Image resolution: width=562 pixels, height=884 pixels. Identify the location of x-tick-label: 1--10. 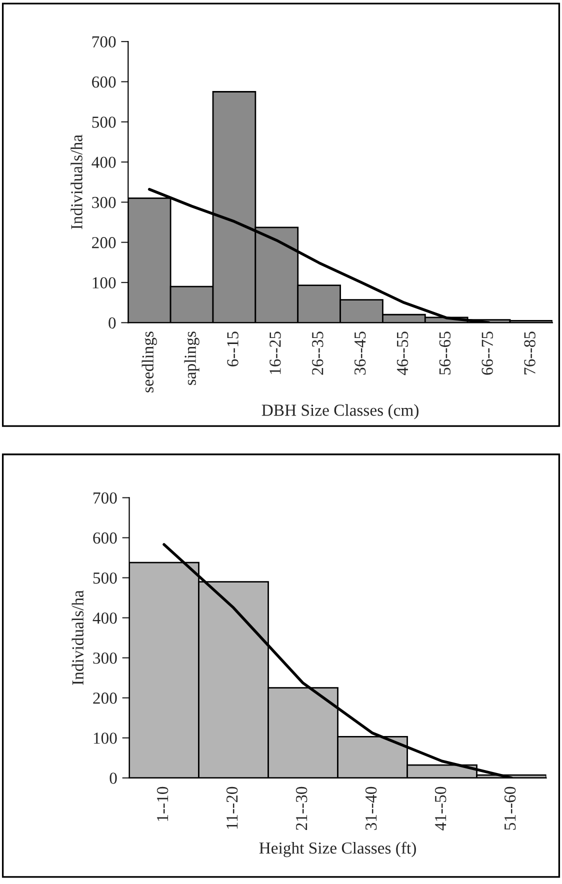
(162, 803).